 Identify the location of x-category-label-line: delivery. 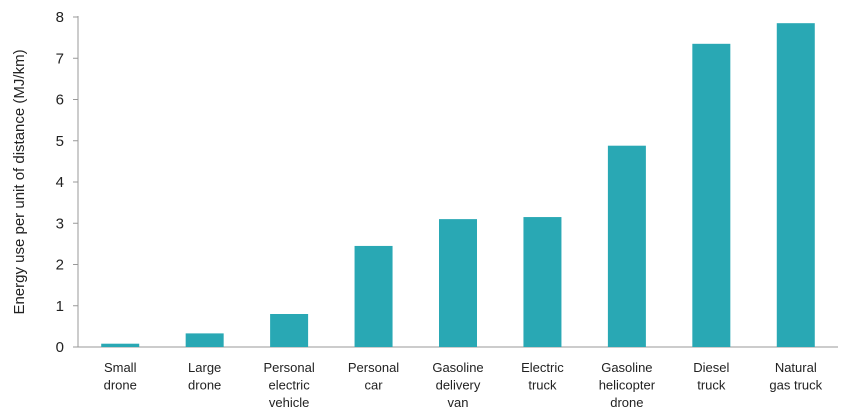
(458, 385).